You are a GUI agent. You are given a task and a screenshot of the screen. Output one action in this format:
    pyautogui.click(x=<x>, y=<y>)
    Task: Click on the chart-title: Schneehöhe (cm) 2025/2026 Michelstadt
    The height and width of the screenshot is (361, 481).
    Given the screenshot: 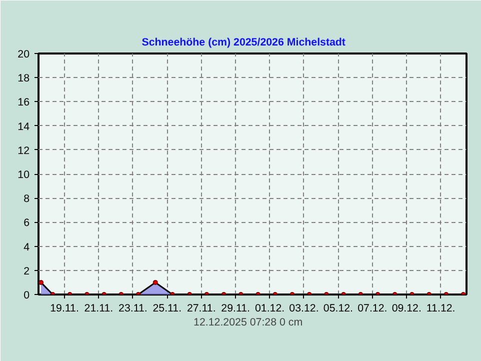 What is the action you would take?
    pyautogui.click(x=244, y=42)
    